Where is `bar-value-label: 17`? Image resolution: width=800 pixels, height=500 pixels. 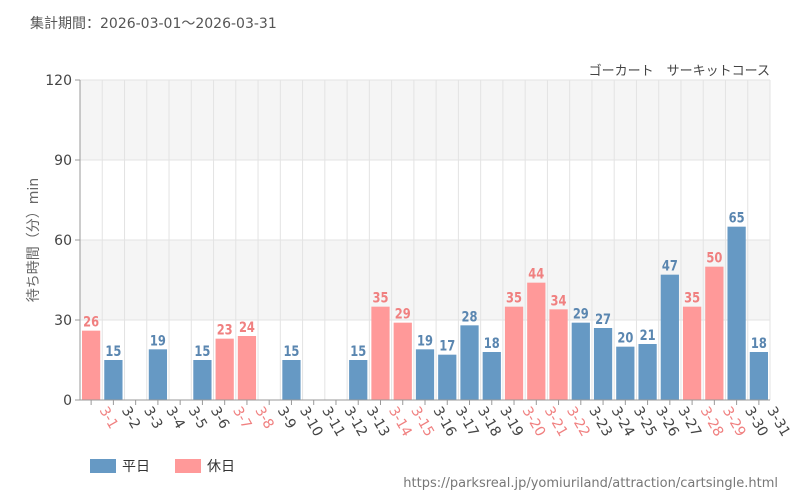
bar-value-label: 17 is located at coordinates (447, 347).